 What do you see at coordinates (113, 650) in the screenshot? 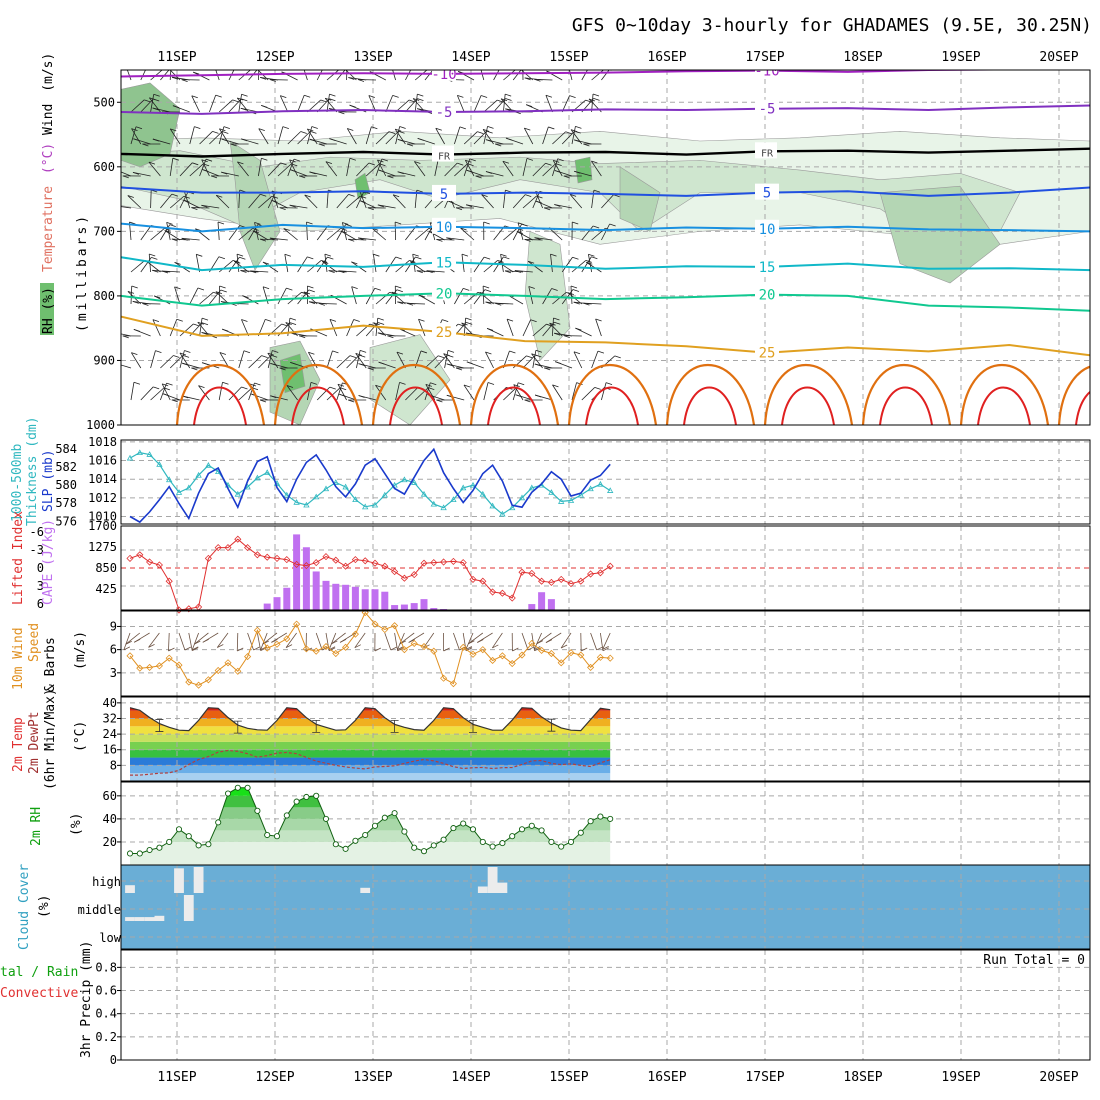
I see `tick-label-6: 6` at bounding box center [113, 650].